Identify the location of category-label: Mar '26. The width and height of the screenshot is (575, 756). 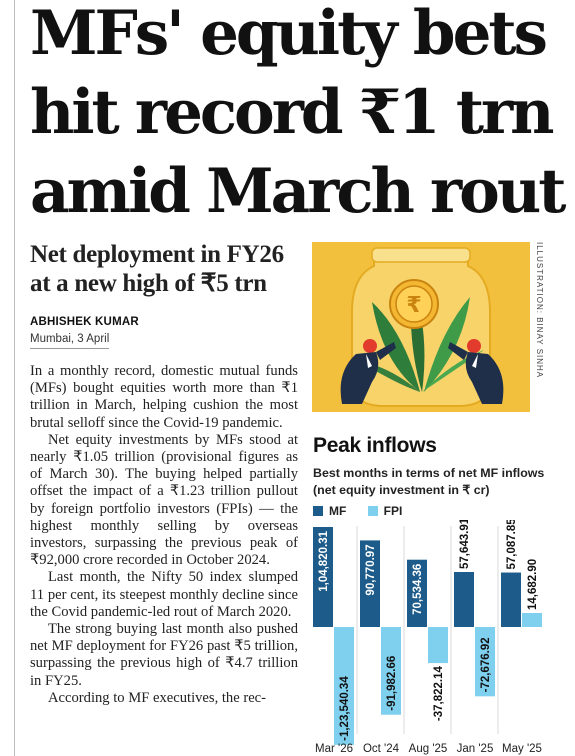
(334, 749).